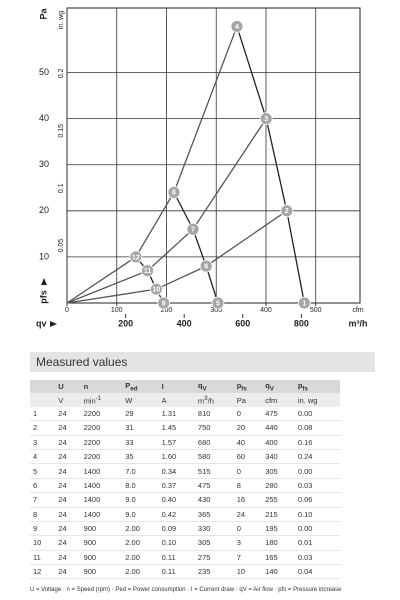 The width and height of the screenshot is (400, 600). Describe the element at coordinates (305, 389) in the screenshot. I see `cell-sub: fs` at that location.